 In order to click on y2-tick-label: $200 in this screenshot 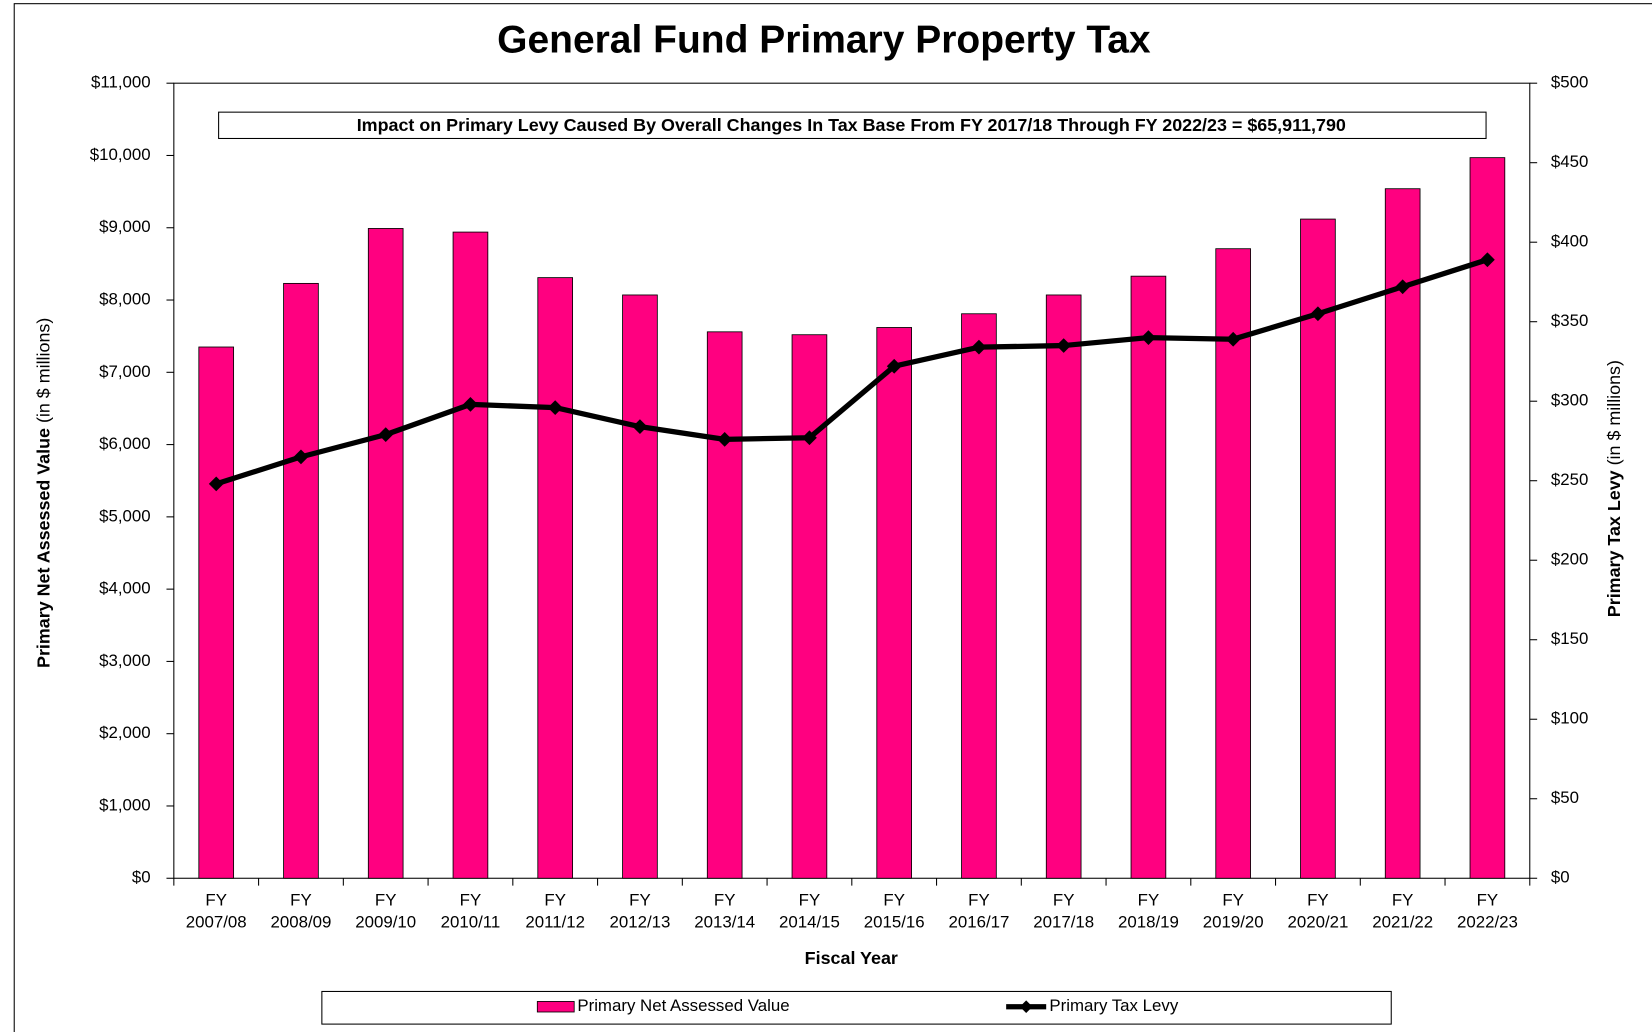, I will do `click(1569, 559)`.